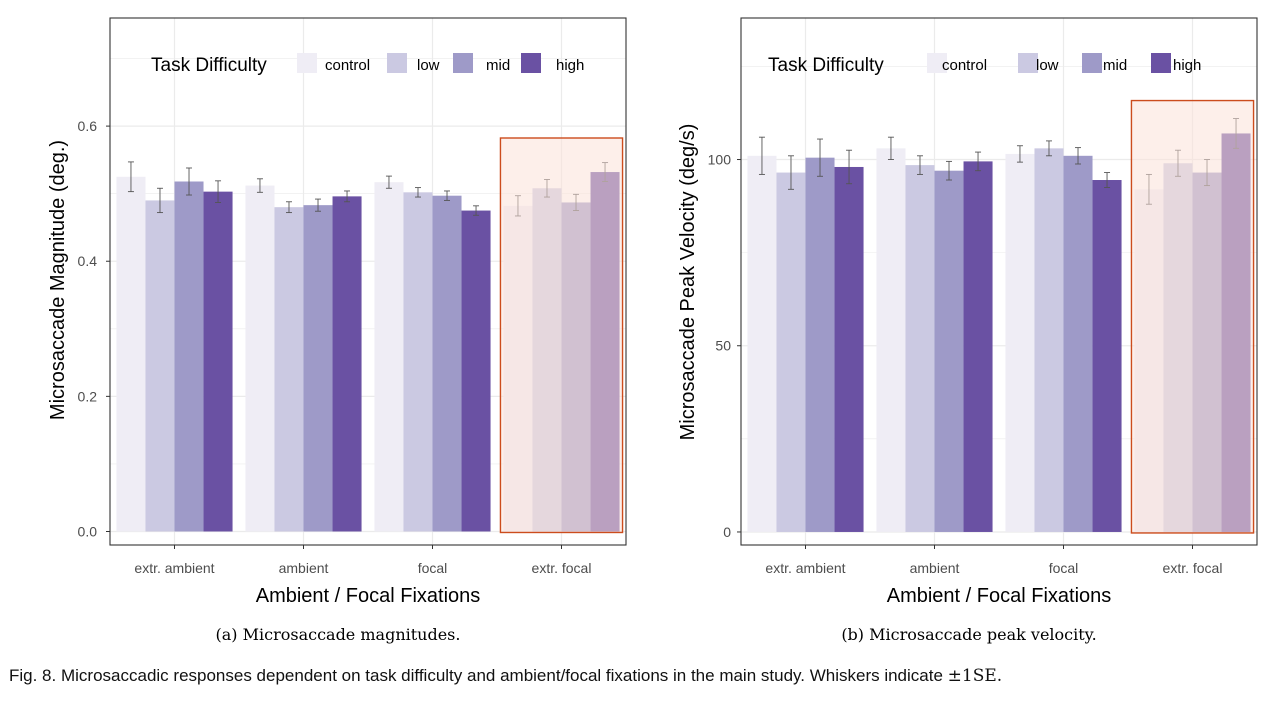 The width and height of the screenshot is (1270, 702). Describe the element at coordinates (688, 282) in the screenshot. I see `y-axis-title: Microsaccade Peak Velocity (deg/s)` at that location.